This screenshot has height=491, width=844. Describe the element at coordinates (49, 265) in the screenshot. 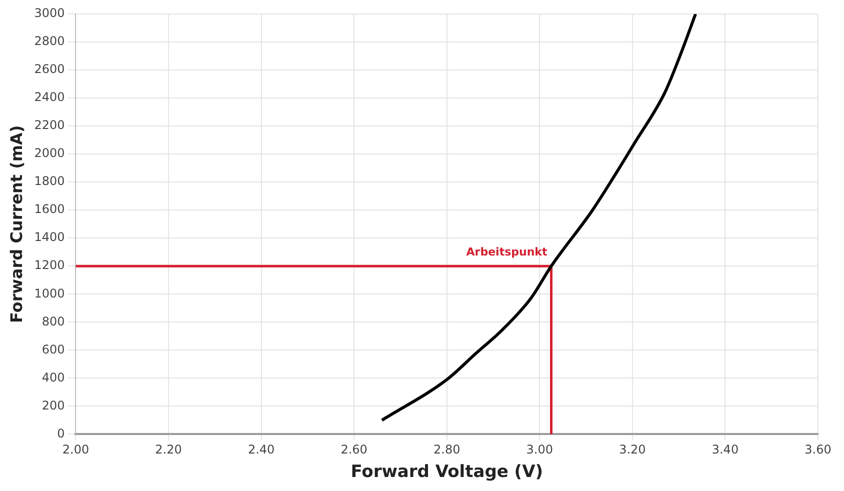

I see `y-tick-label: 1200` at that location.